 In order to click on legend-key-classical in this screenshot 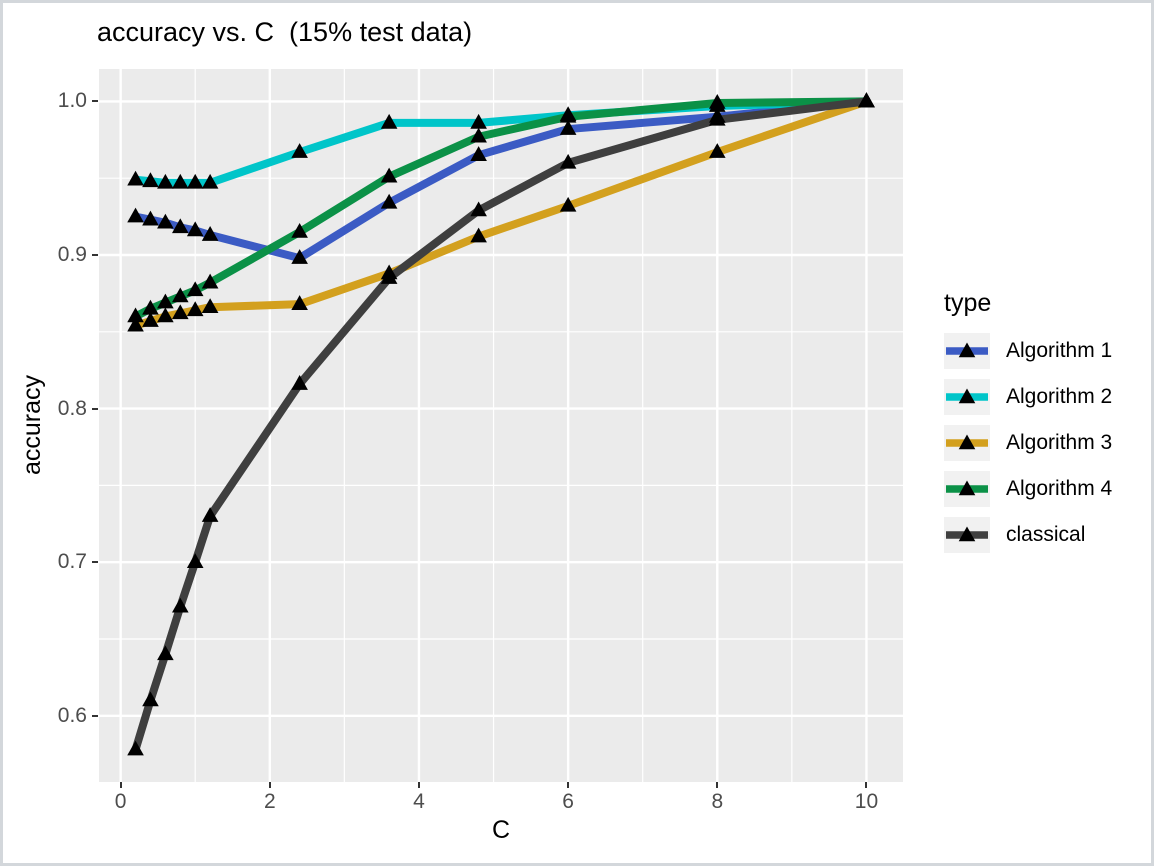, I will do `click(967, 535)`.